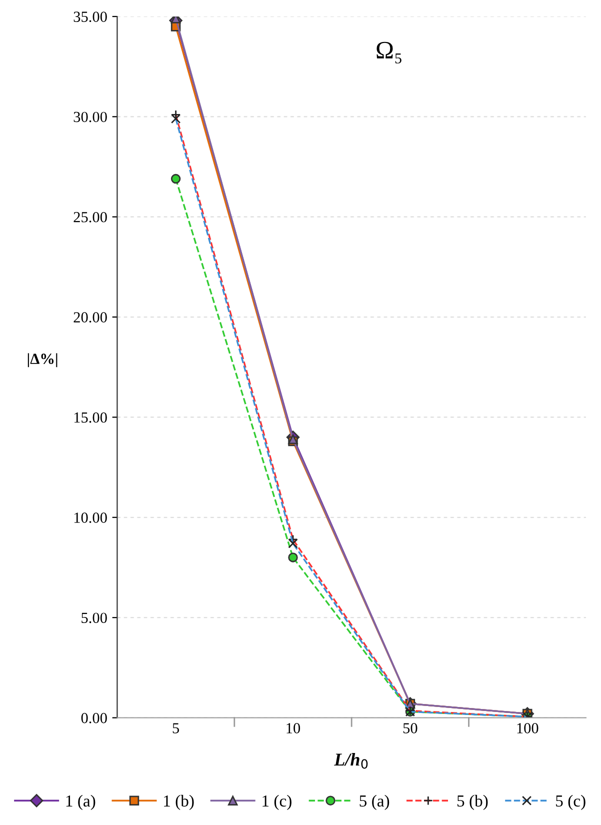  Describe the element at coordinates (410, 728) in the screenshot. I see `x-tick-label: 50` at that location.